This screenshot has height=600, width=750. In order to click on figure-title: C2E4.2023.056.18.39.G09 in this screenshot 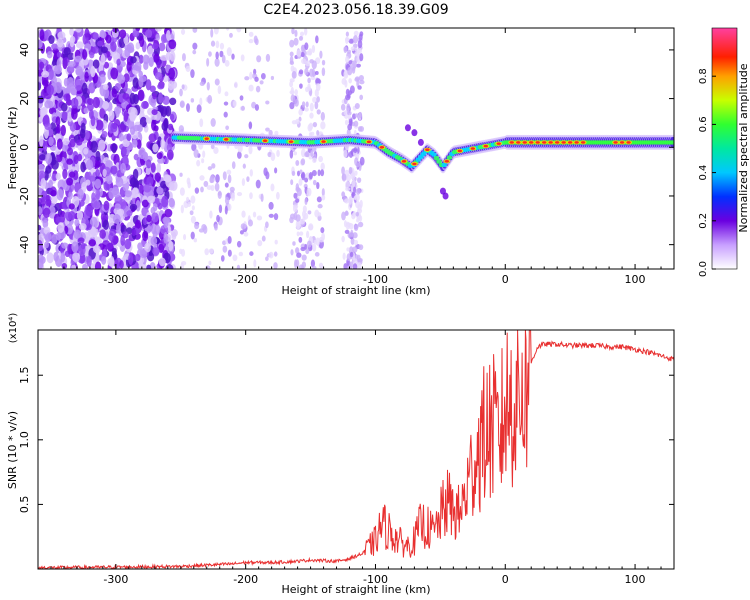, I will do `click(355, 10)`.